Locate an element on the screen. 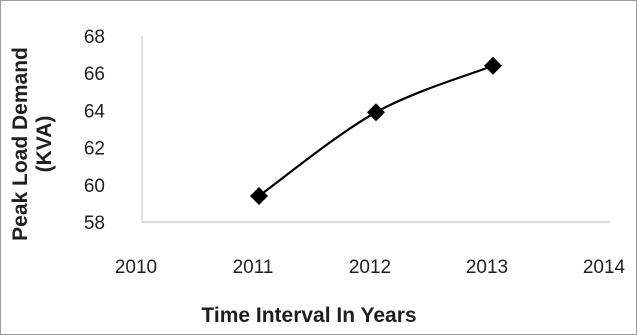 The image size is (637, 335). series-line is located at coordinates (376, 130).